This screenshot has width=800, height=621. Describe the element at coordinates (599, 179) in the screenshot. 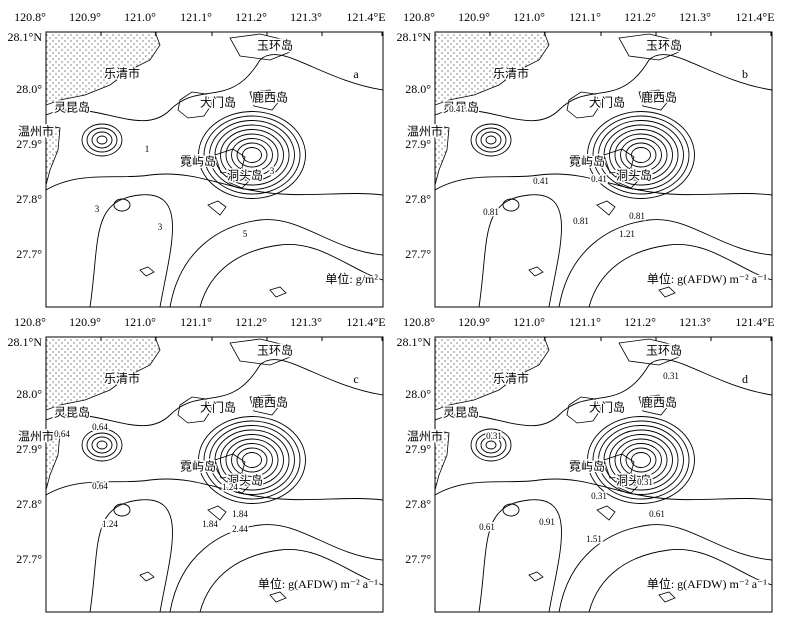

I see `contour-label: 0.41` at that location.